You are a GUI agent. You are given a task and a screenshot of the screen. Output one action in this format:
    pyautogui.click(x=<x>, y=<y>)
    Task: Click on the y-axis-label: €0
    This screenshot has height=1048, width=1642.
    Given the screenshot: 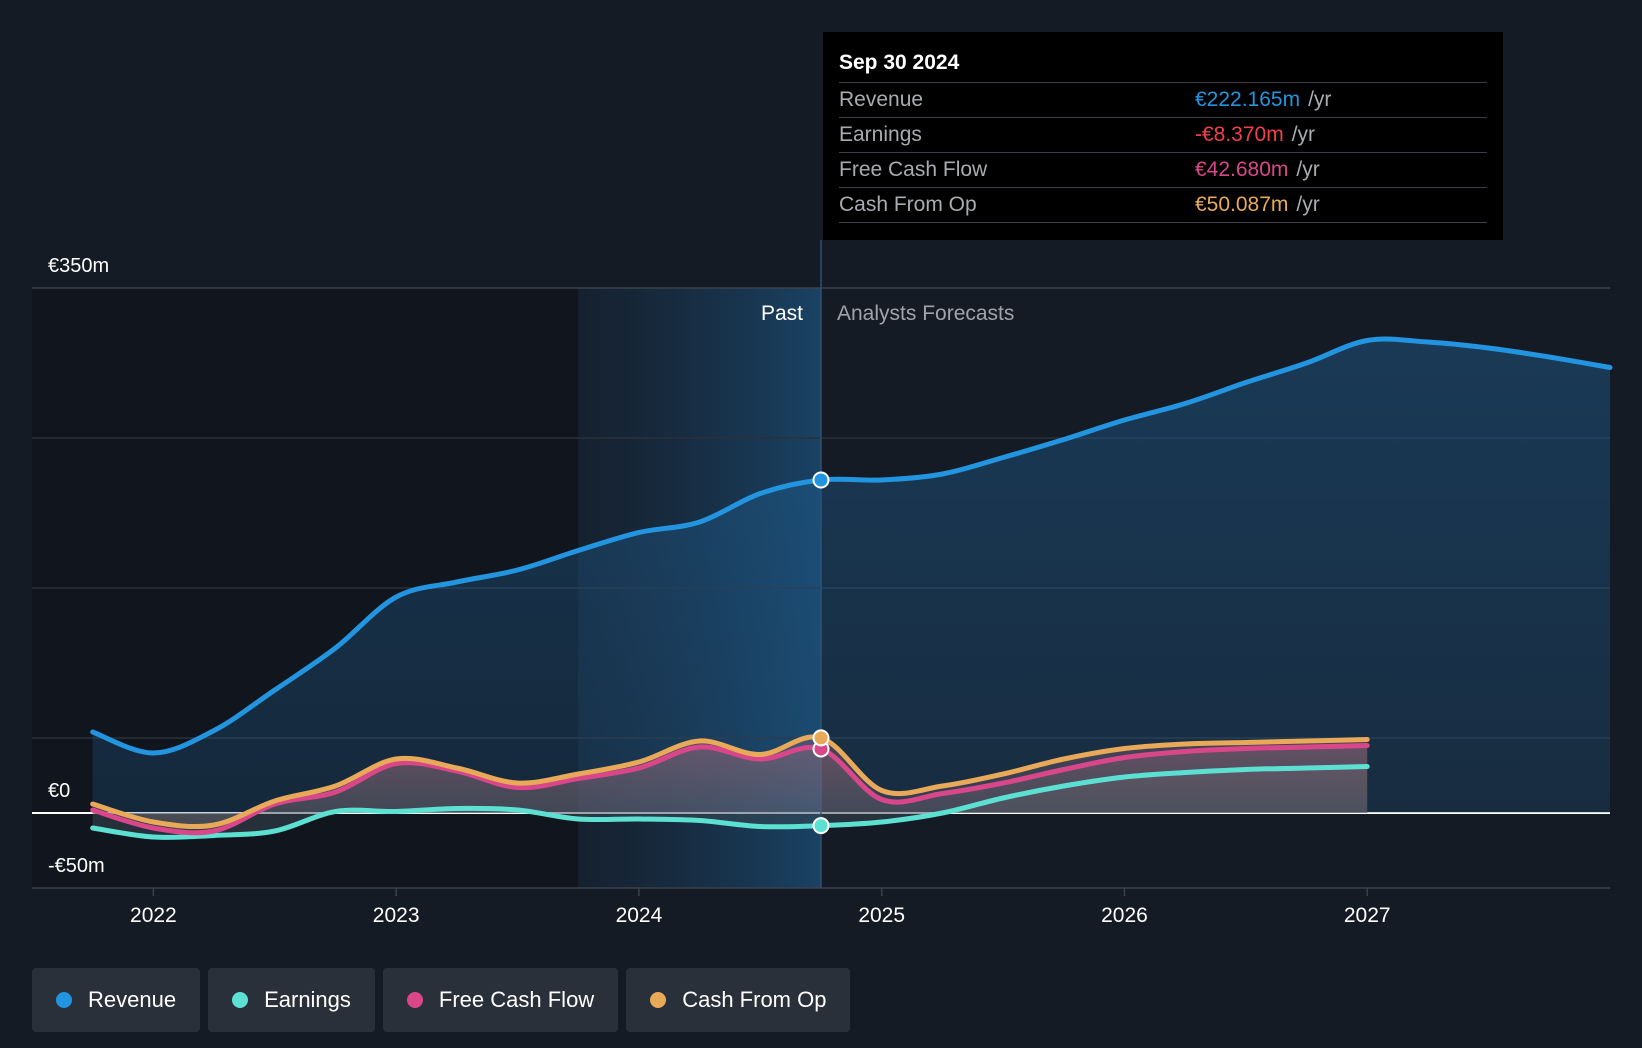 What is the action you would take?
    pyautogui.click(x=59, y=791)
    